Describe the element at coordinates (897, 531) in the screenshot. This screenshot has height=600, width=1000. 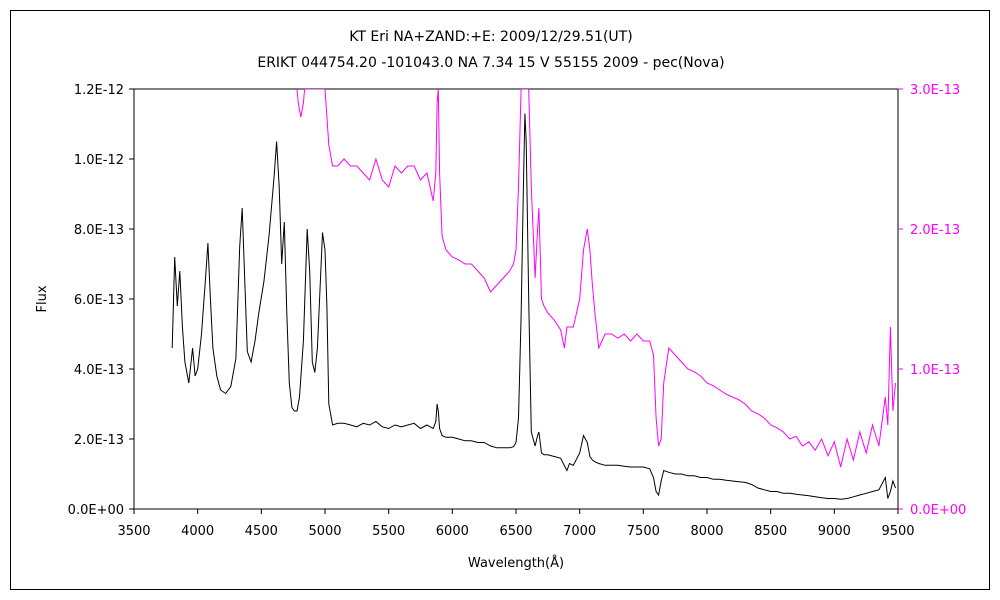
I see `x-tick-label: 9500` at that location.